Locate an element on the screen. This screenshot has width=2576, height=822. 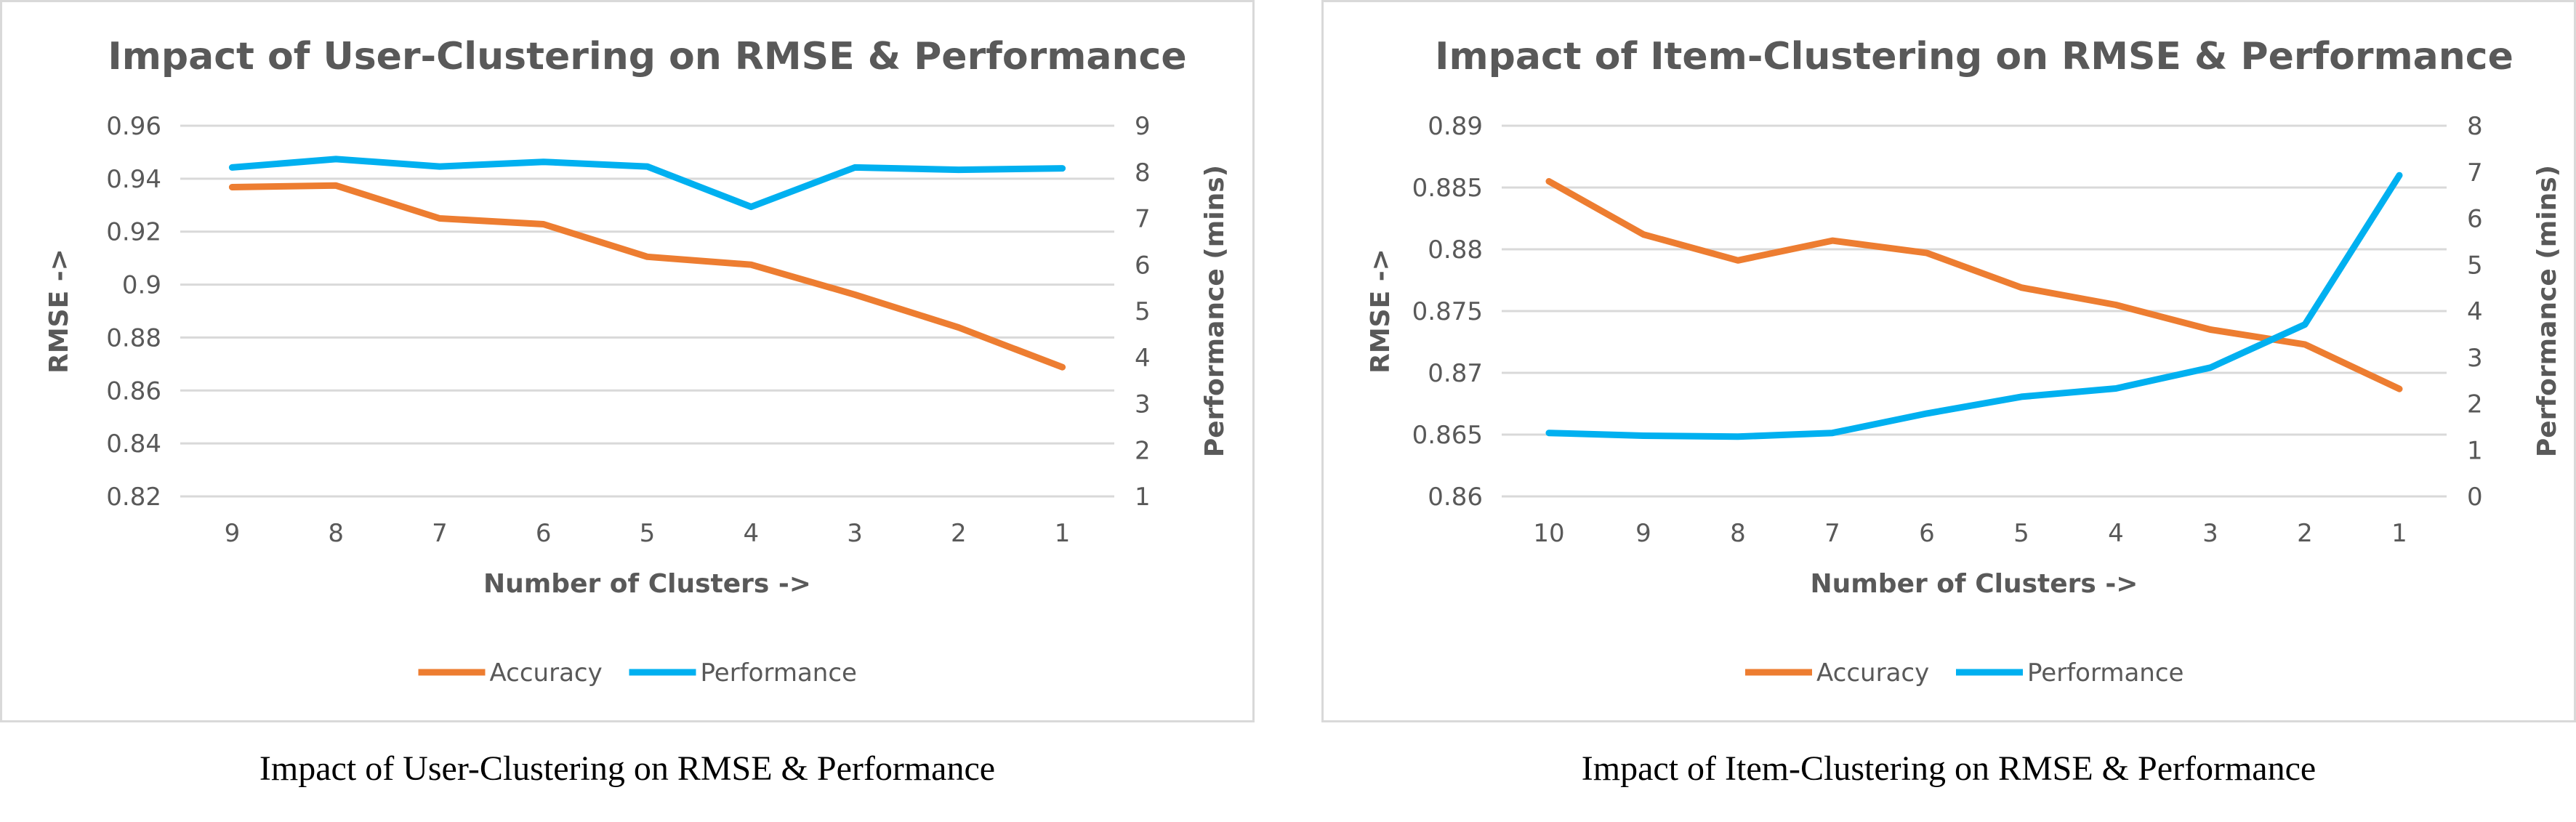
y-tick-label: 0.82 is located at coordinates (133, 498).